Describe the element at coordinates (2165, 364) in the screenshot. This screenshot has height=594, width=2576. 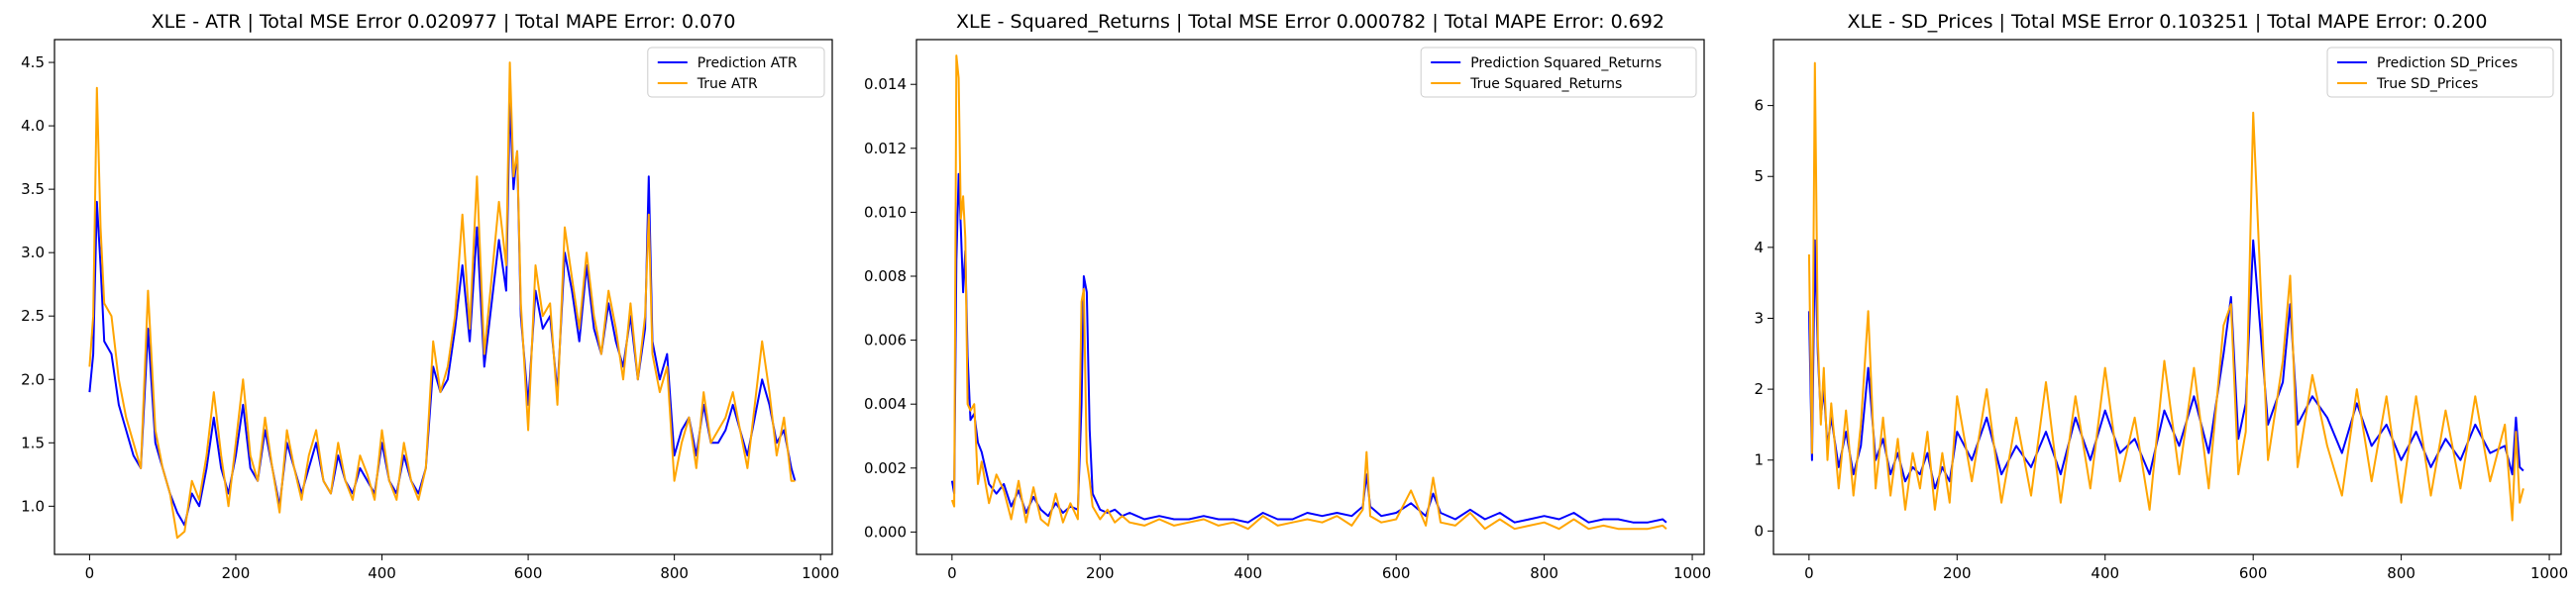
I see `series-line-prediction` at that location.